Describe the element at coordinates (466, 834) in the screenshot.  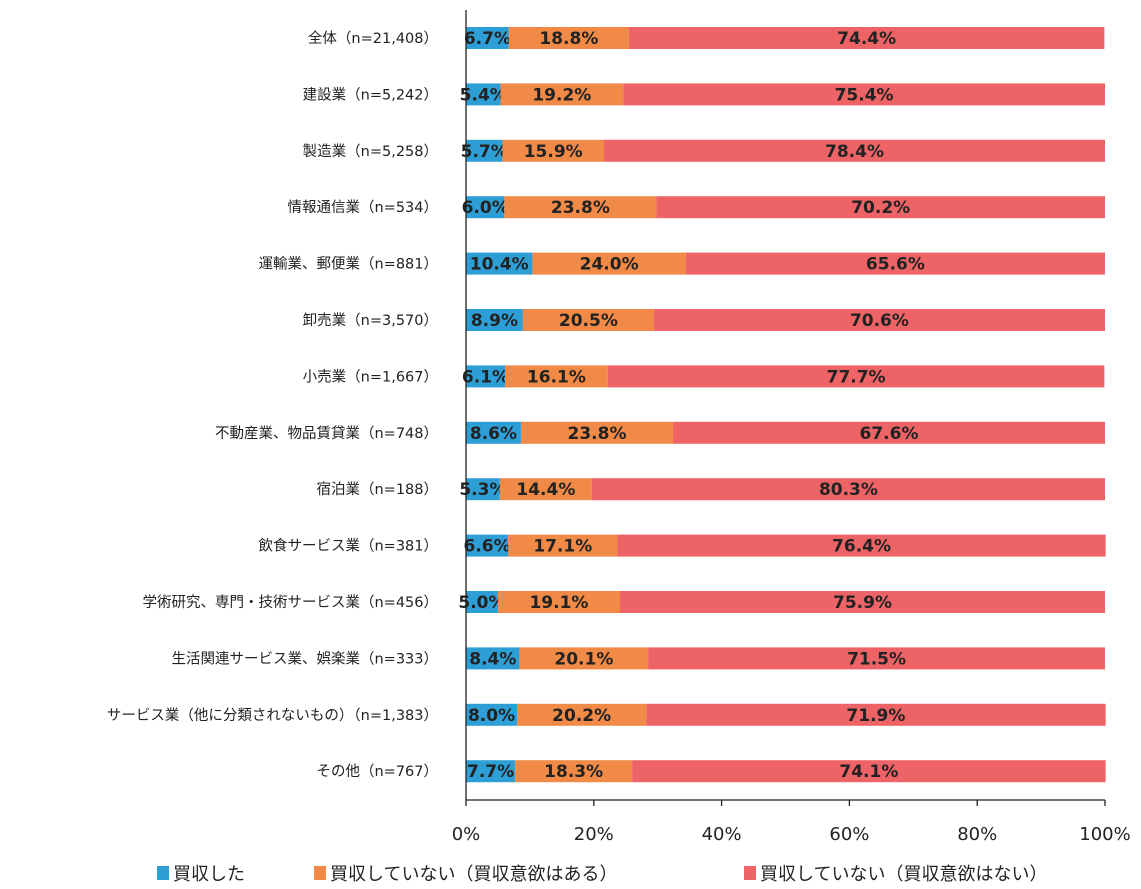
I see `x-tick-label: 0%` at that location.